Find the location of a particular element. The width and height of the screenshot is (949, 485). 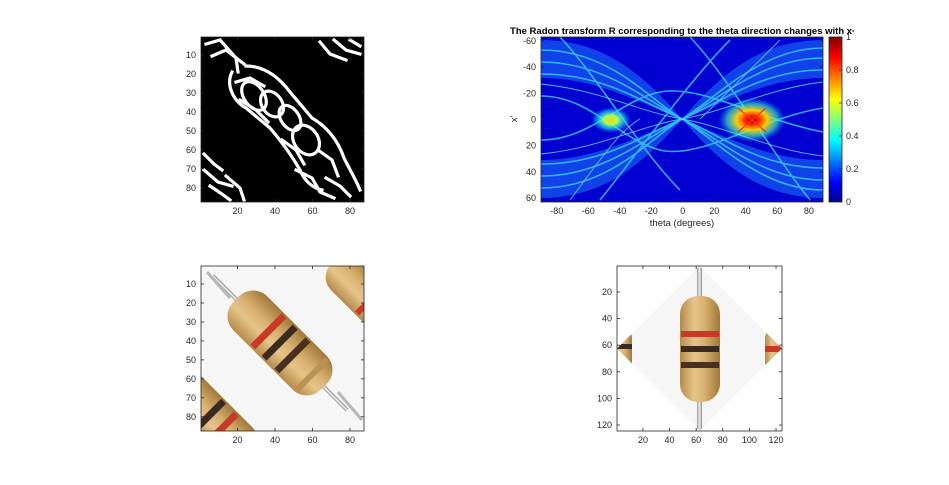

y-tick-label: -40 is located at coordinates (529, 67).